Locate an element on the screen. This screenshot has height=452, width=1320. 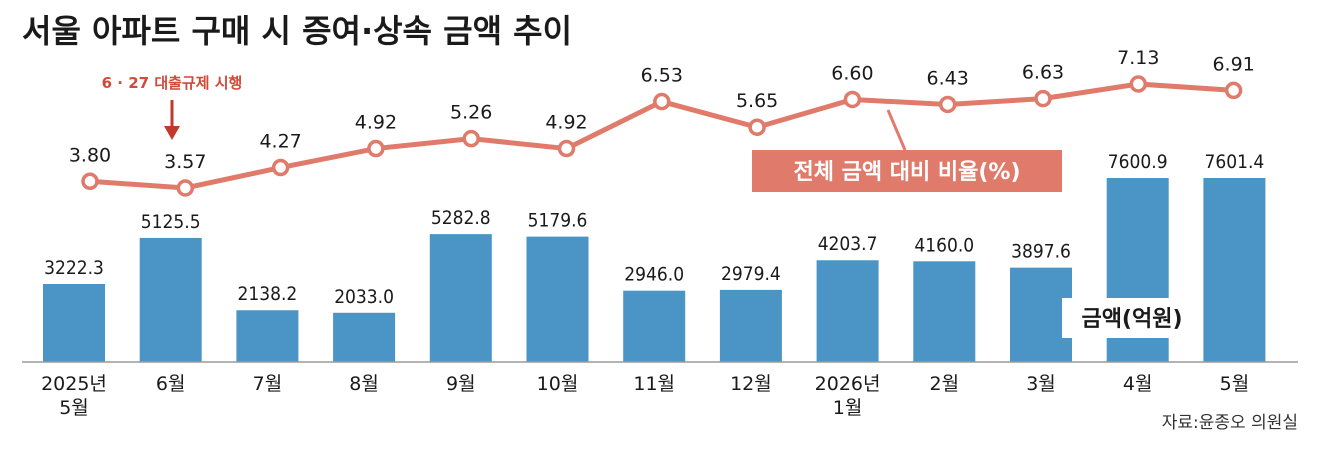
ratio-value-label-2: 4.27 is located at coordinates (280, 142).